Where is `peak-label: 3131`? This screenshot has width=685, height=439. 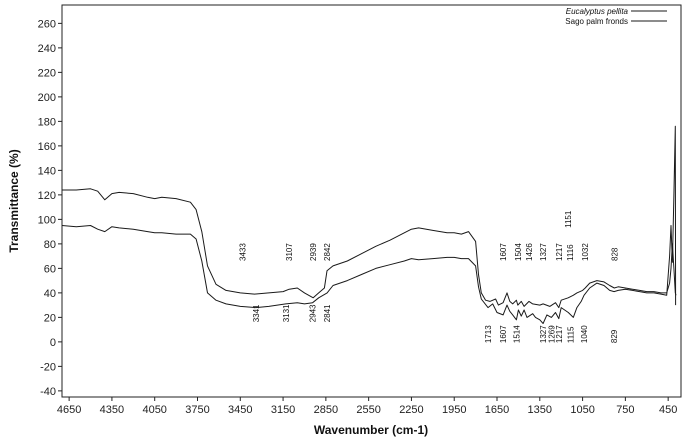
peak-label: 3131 is located at coordinates (286, 313).